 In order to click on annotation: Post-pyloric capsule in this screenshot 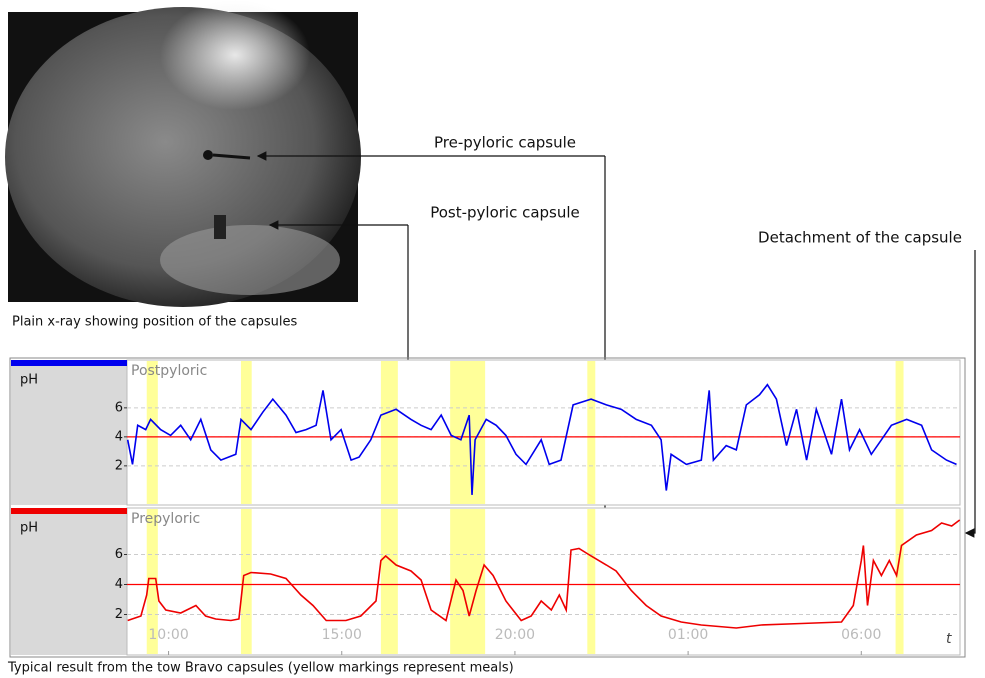, I will do `click(505, 213)`.